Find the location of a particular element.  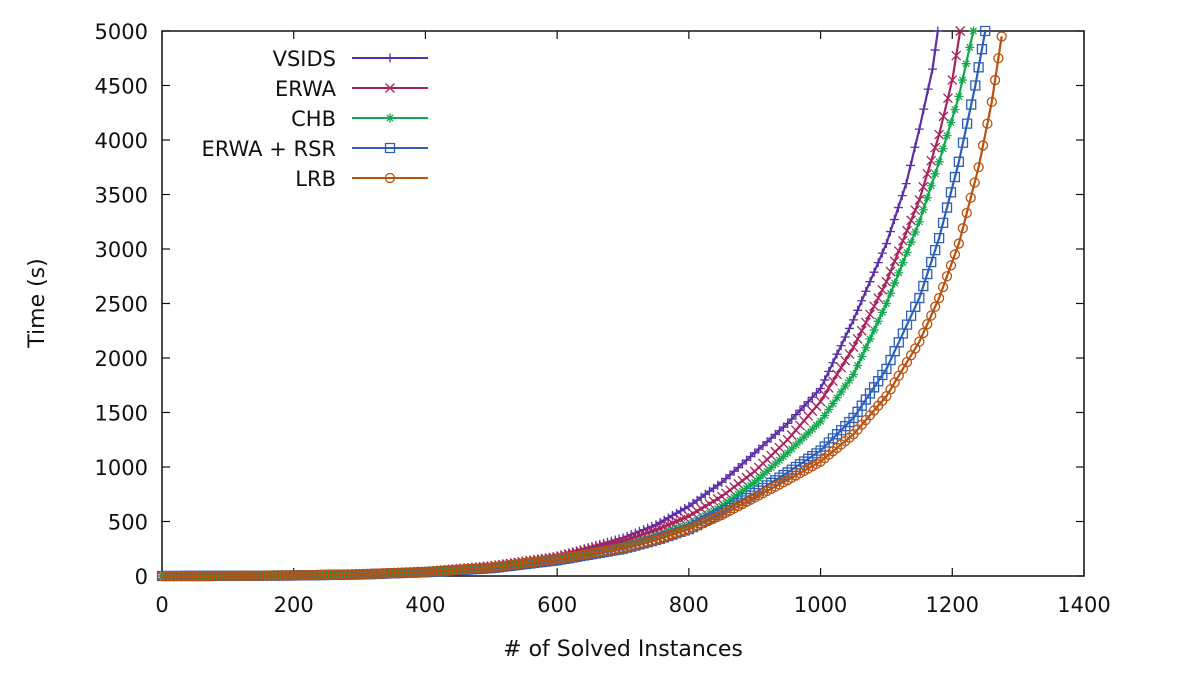

x-axis-title: # of Solved Instances is located at coordinates (623, 649).